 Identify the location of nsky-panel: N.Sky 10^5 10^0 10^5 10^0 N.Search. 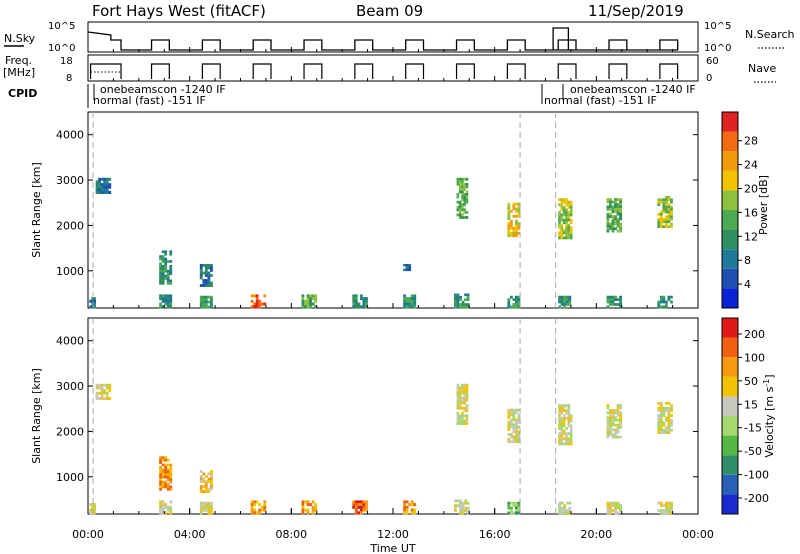
(399, 37).